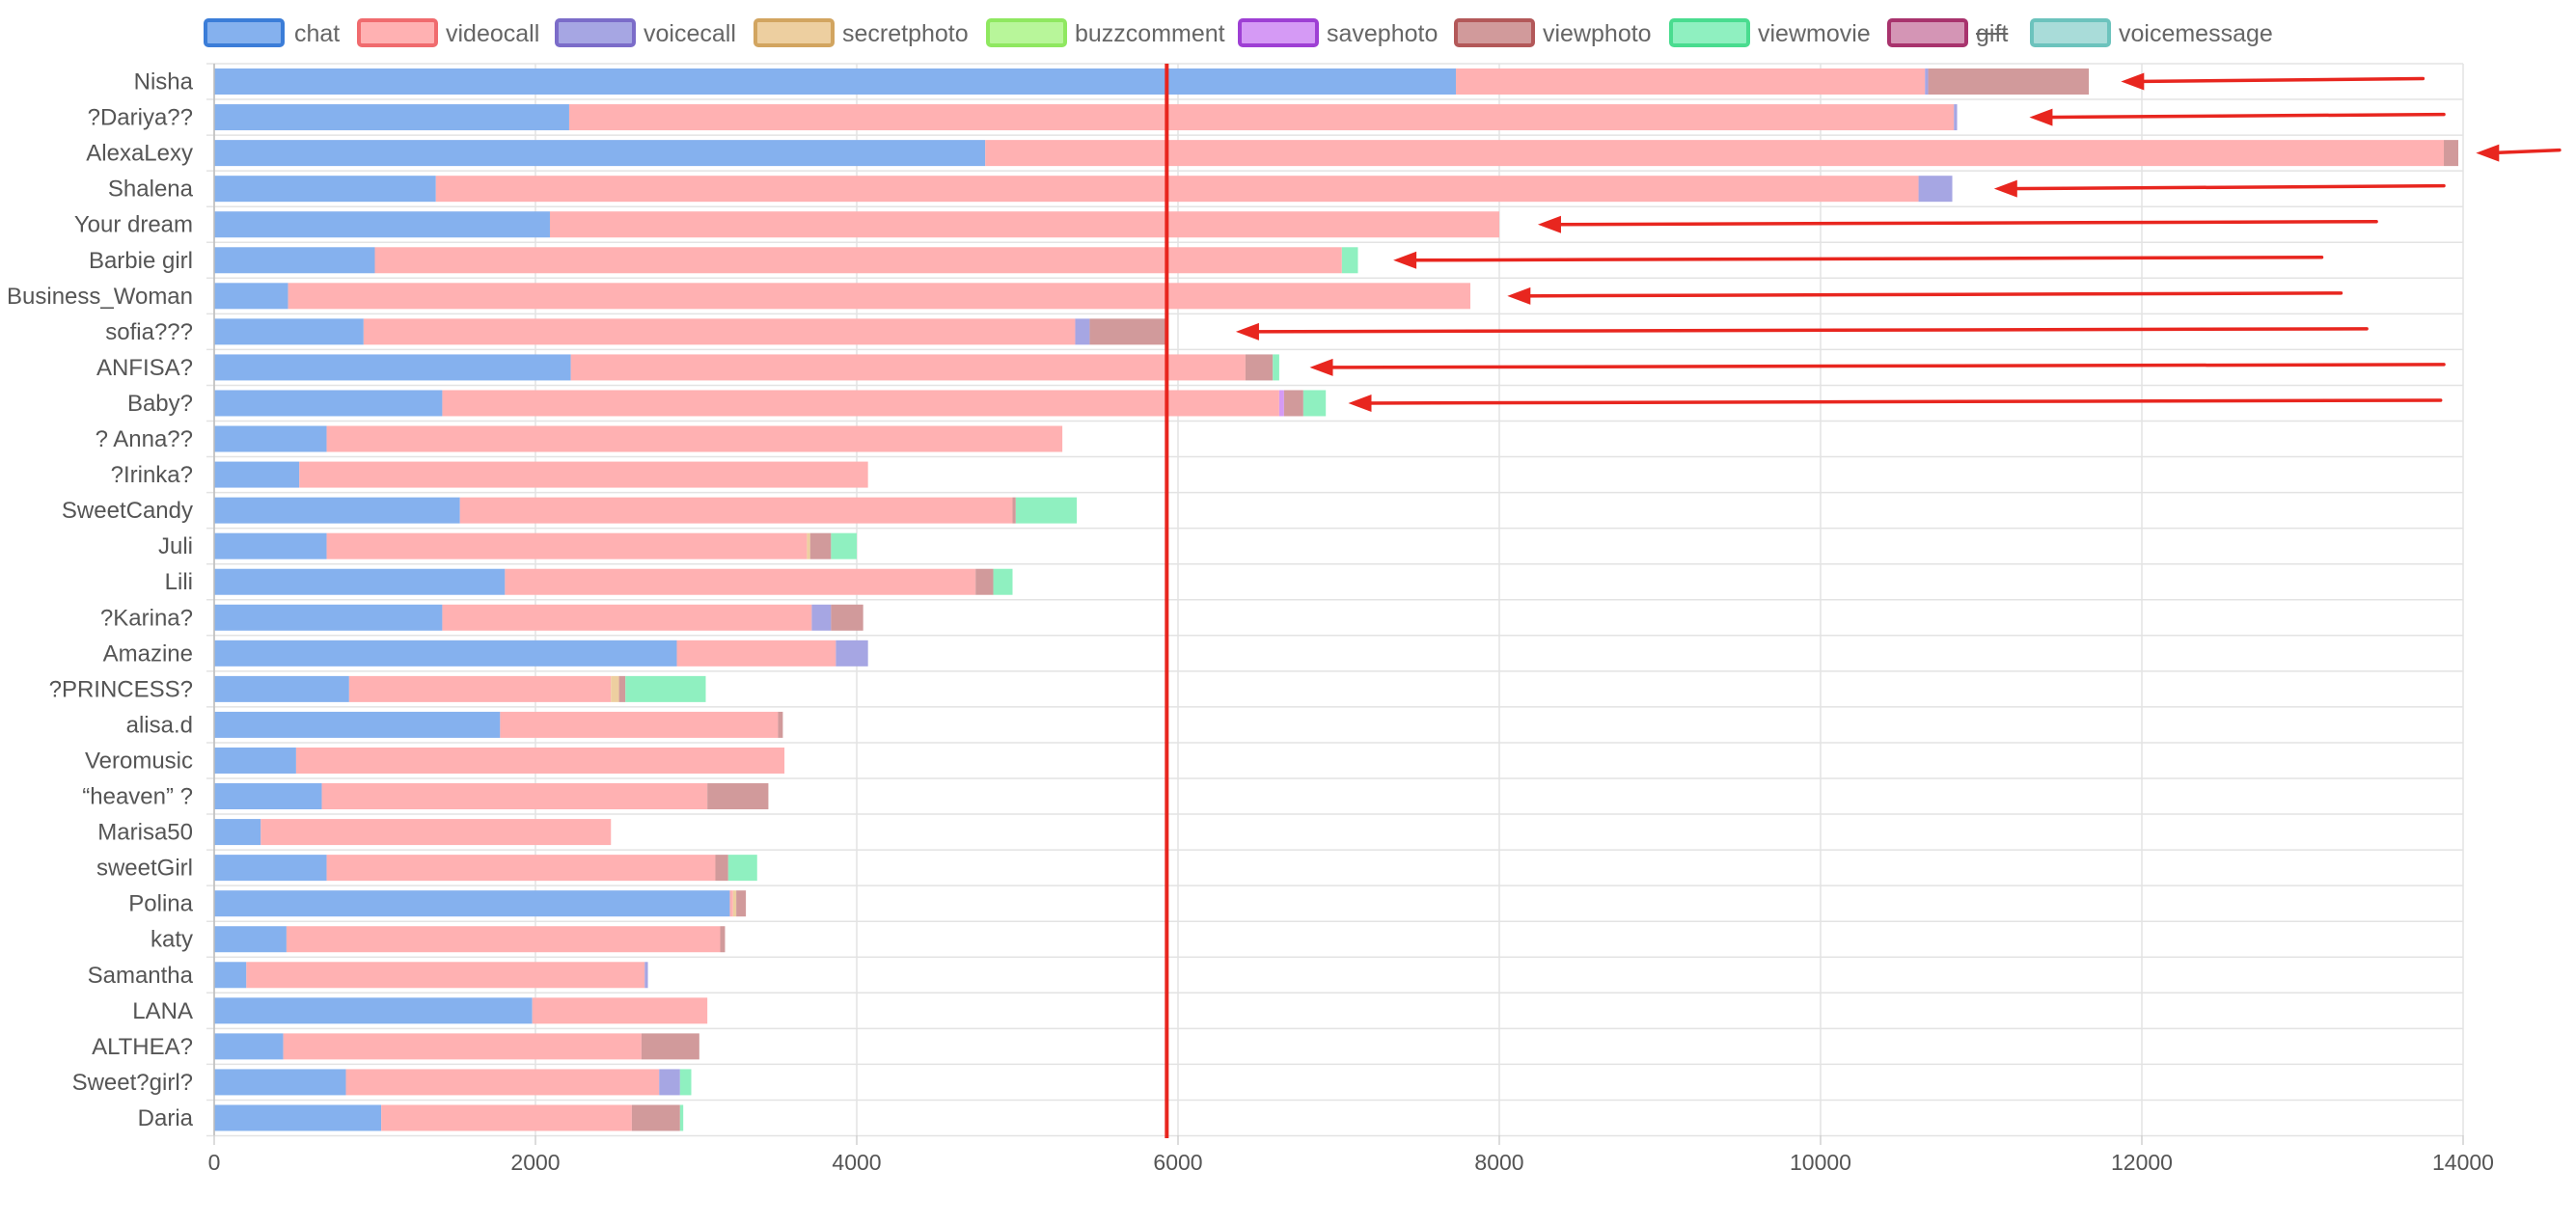  What do you see at coordinates (862, 32) in the screenshot?
I see `legend-item-secretphoto: secretphoto` at bounding box center [862, 32].